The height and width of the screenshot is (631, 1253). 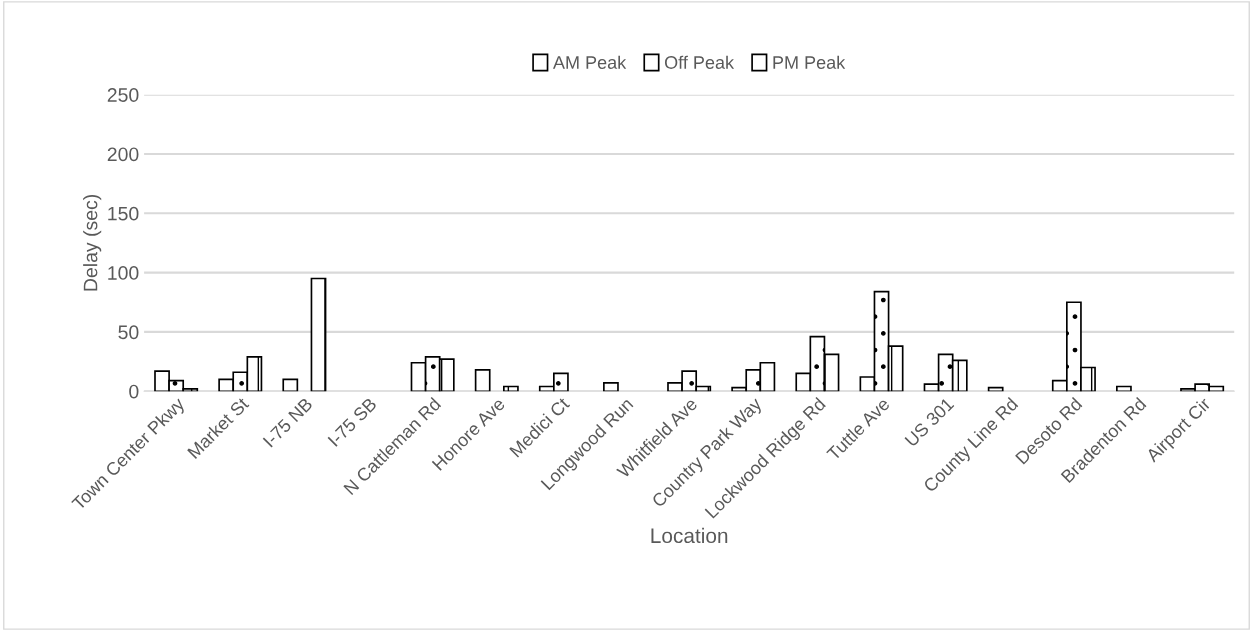 I want to click on legend-label: Off Peak, so click(x=699, y=62).